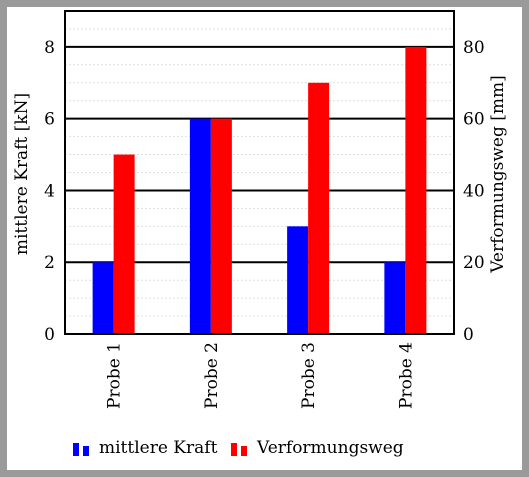 The width and height of the screenshot is (529, 477). I want to click on left-tick-label: 2, so click(49, 263).